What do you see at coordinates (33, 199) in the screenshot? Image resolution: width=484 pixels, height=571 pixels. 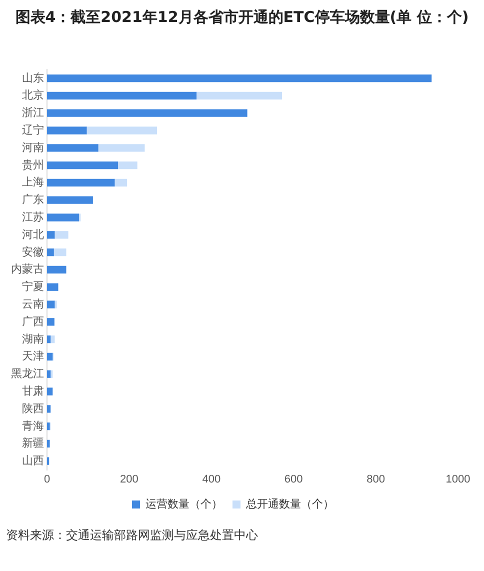 I see `y-tick-label: 广东` at bounding box center [33, 199].